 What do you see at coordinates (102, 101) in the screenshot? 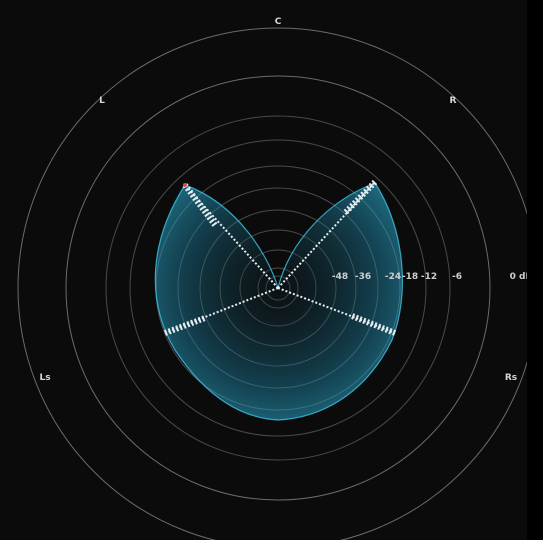
I see `channel-label-l: L` at bounding box center [102, 101].